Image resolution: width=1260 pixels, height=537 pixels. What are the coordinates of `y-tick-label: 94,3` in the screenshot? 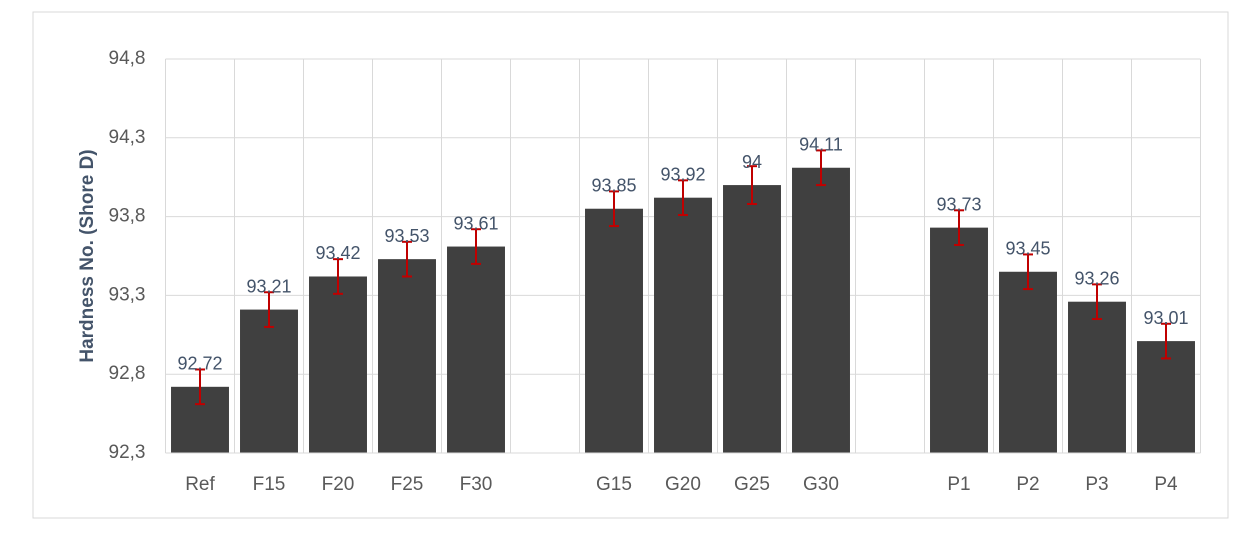 It's located at (127, 137).